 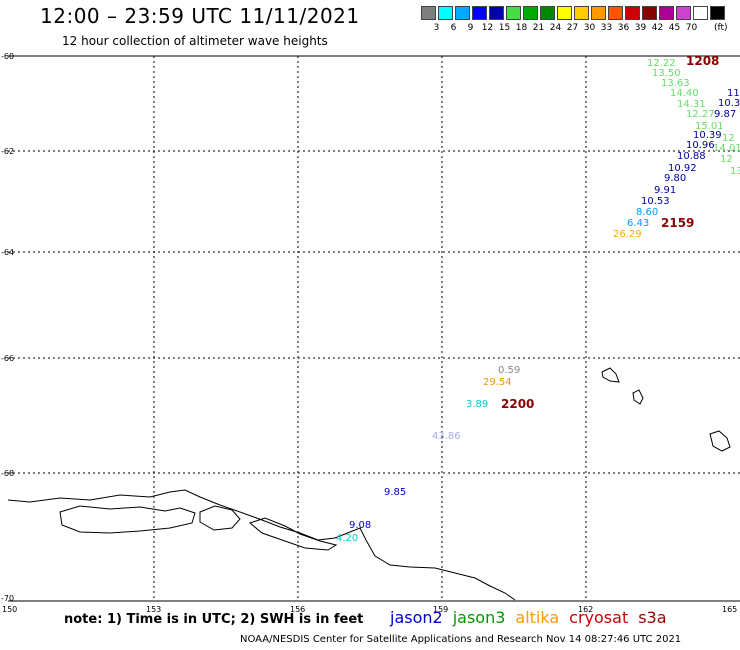 I want to click on scale-label: 45, so click(x=674, y=28).